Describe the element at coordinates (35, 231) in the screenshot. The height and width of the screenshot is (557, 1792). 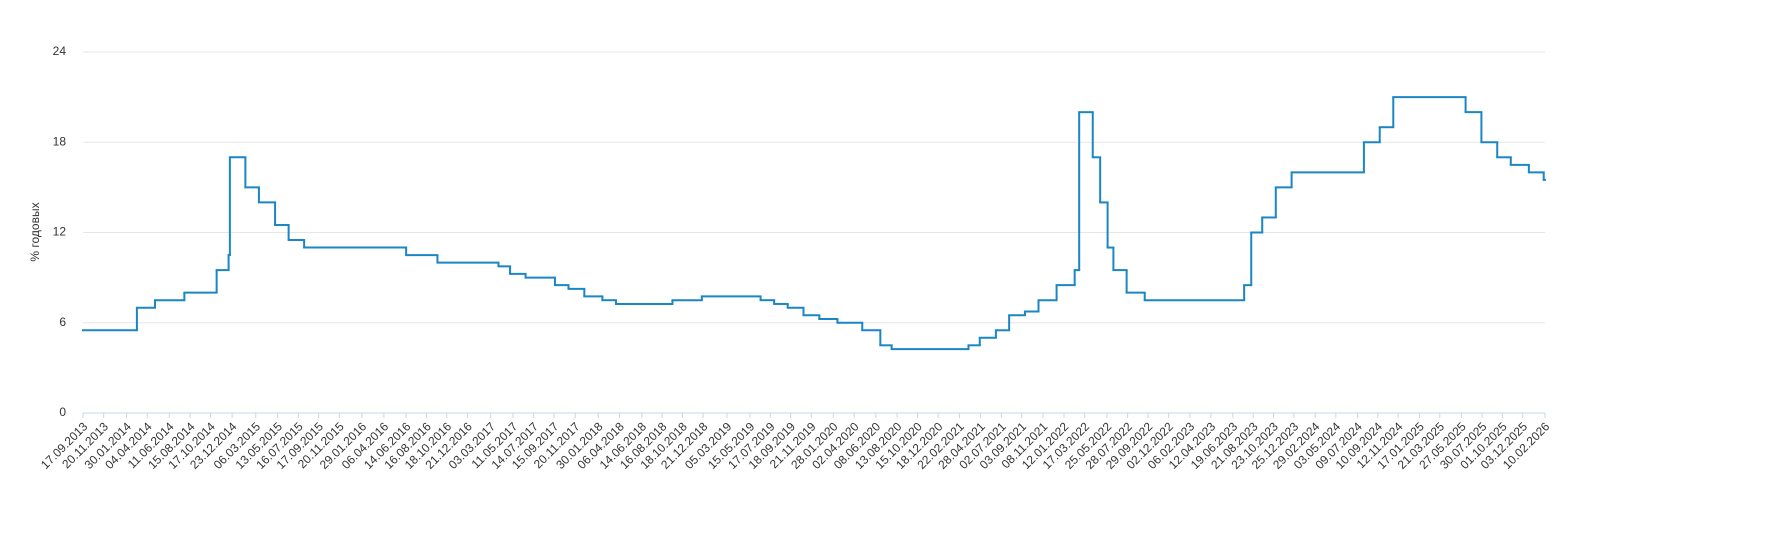
I see `y-axis-label: % годовых` at that location.